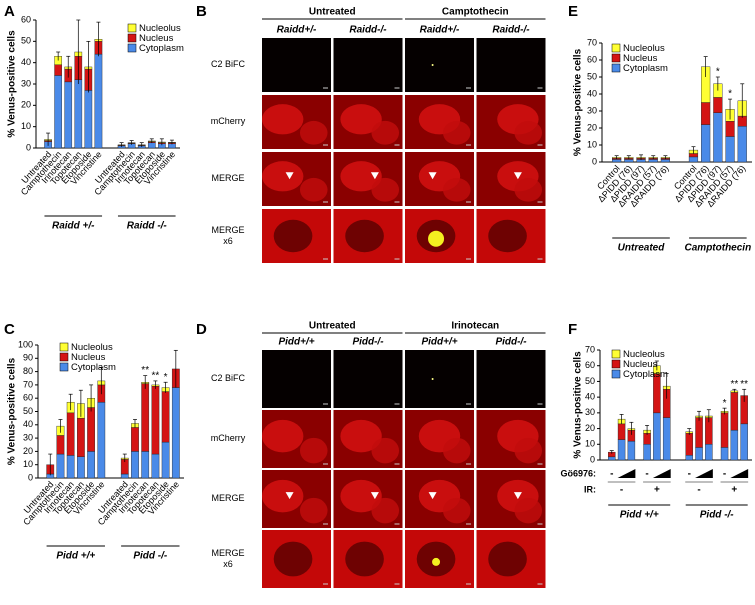  I want to click on dose-triangle, so click(704, 473).